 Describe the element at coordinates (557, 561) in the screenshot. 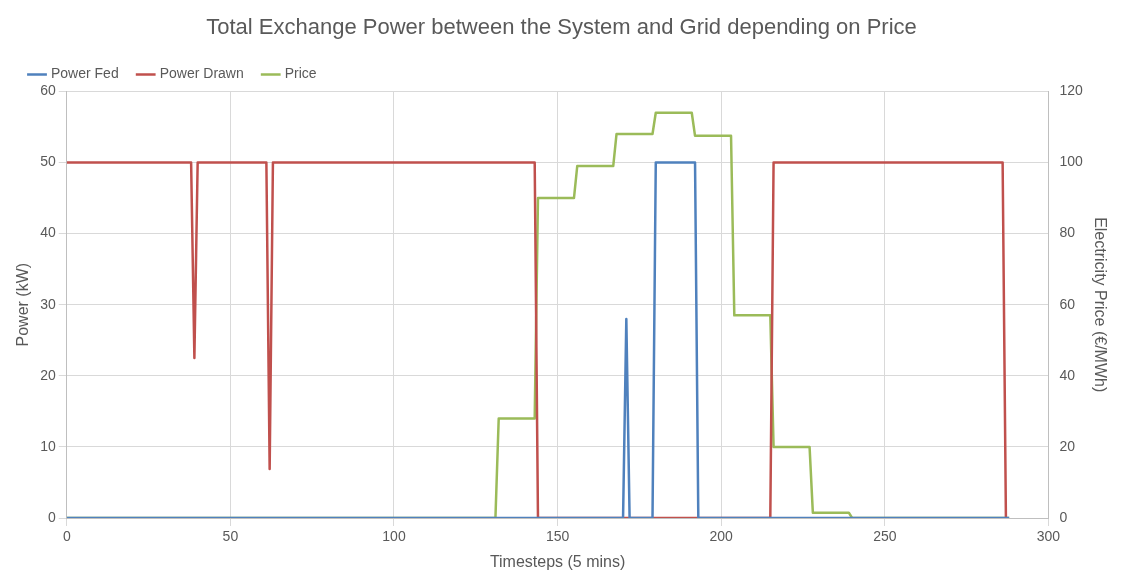

I see `x-axis-title: Timesteps (5 mins)` at that location.